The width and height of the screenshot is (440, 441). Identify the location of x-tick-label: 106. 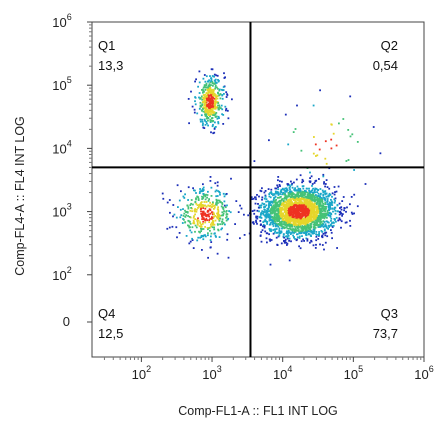
(423, 373).